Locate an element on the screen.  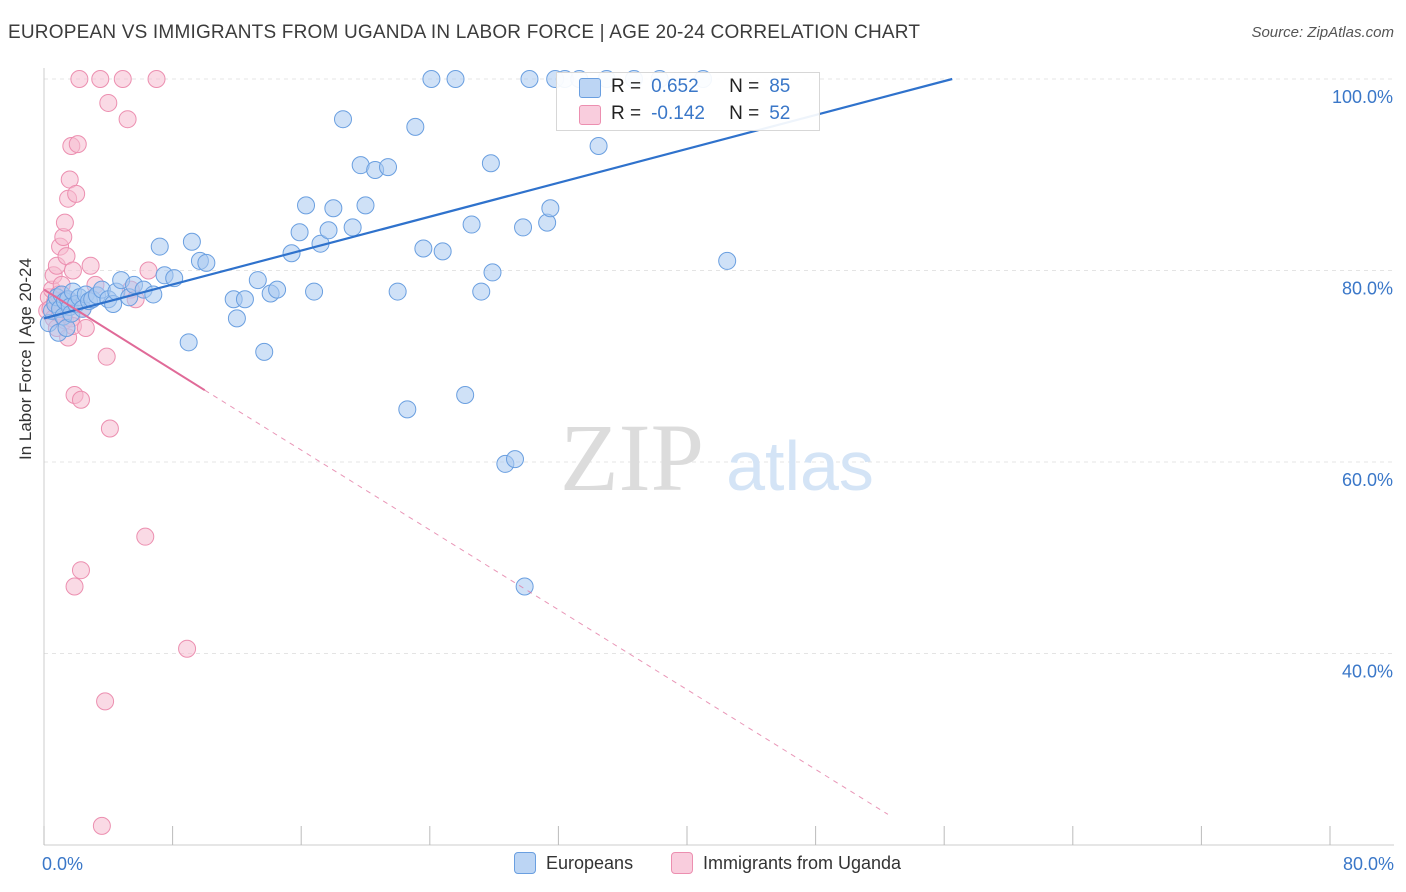
uganda-points is located at coordinates (117, 452).